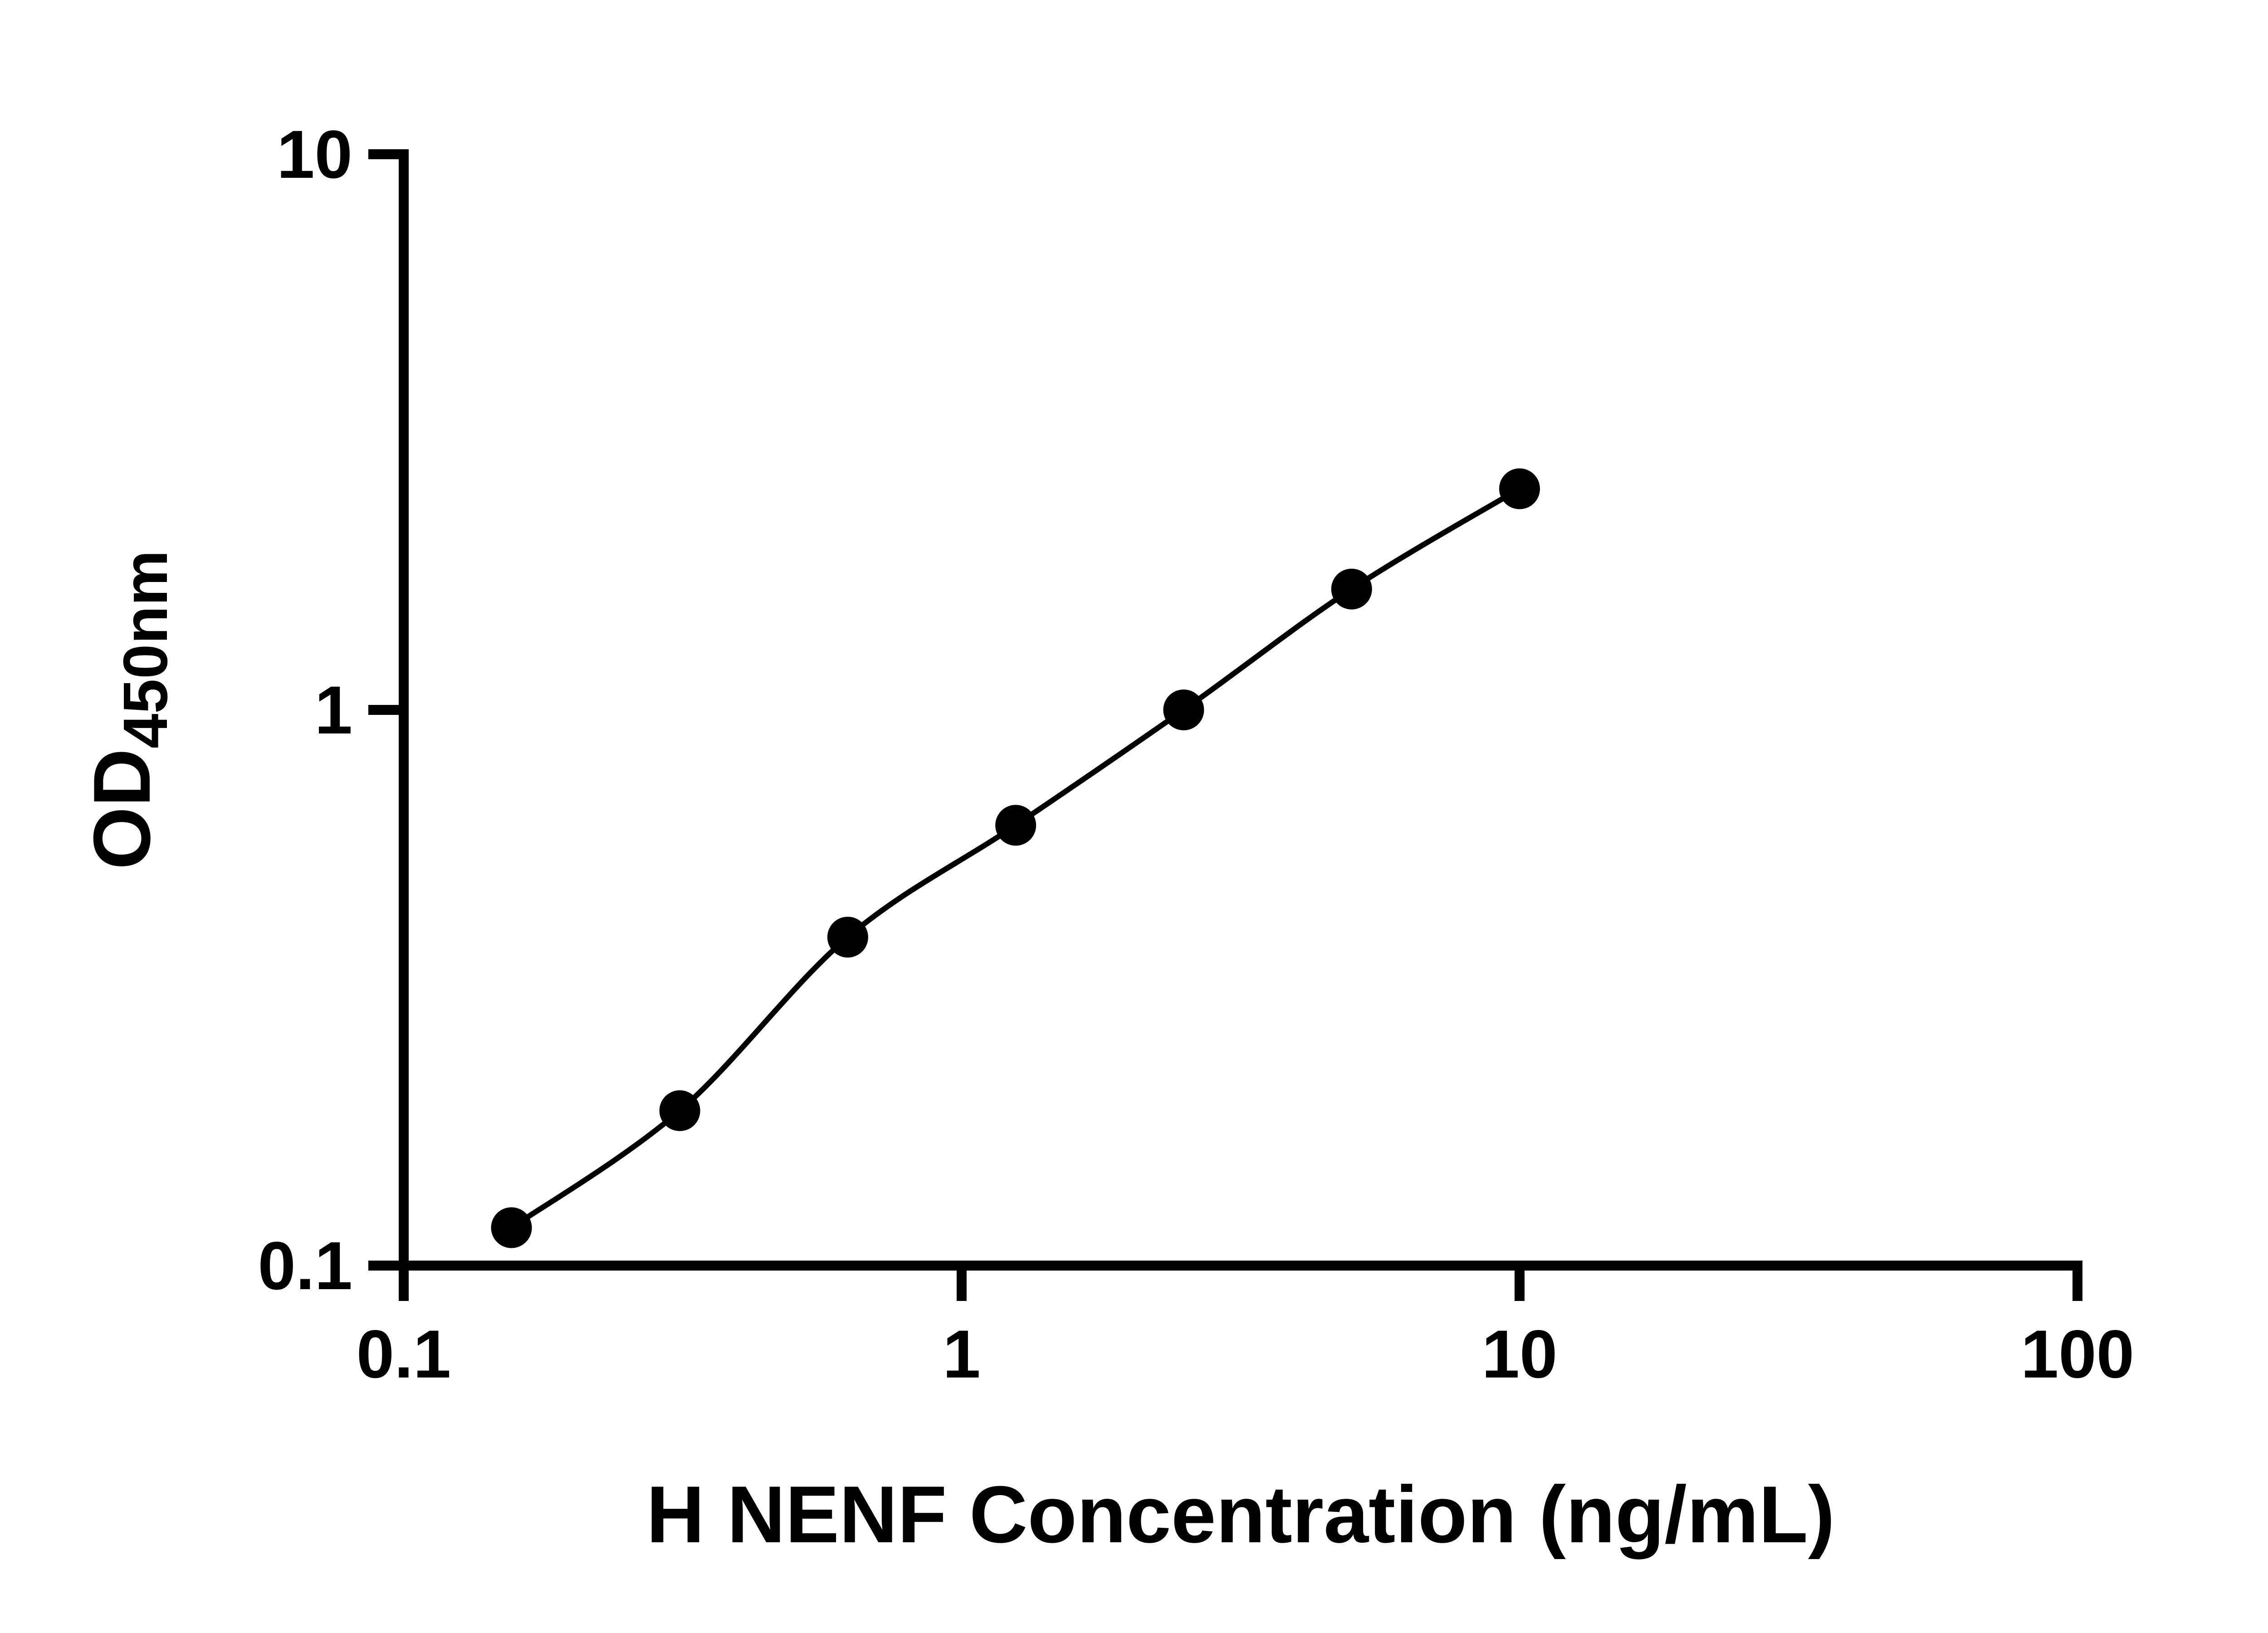 The height and width of the screenshot is (1633, 2268). What do you see at coordinates (962, 1354) in the screenshot?
I see `x-tick-label: 1` at bounding box center [962, 1354].